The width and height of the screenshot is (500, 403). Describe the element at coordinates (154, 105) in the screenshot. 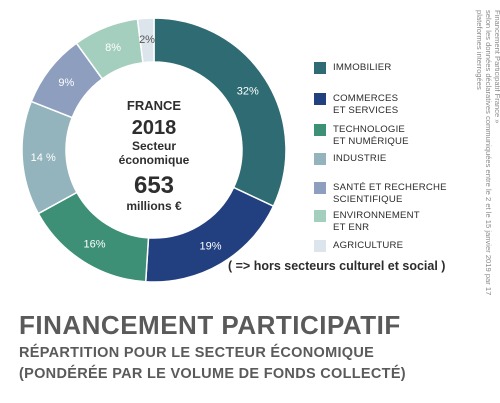

I see `center-country: FRANCE` at that location.